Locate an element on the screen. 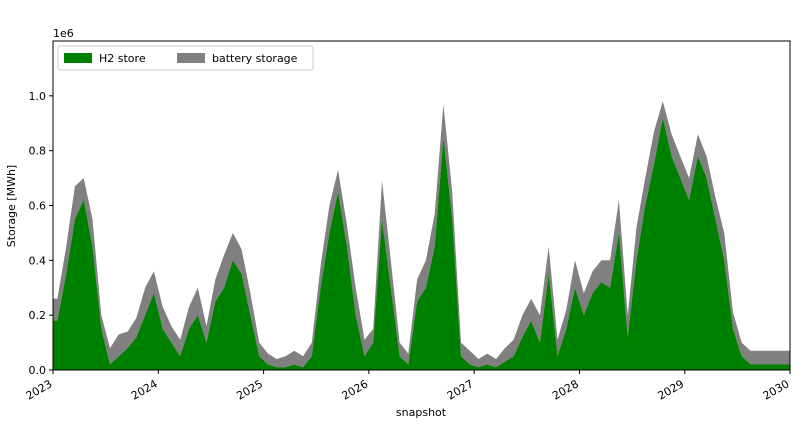  legend: H2 store battery storage is located at coordinates (185, 58).